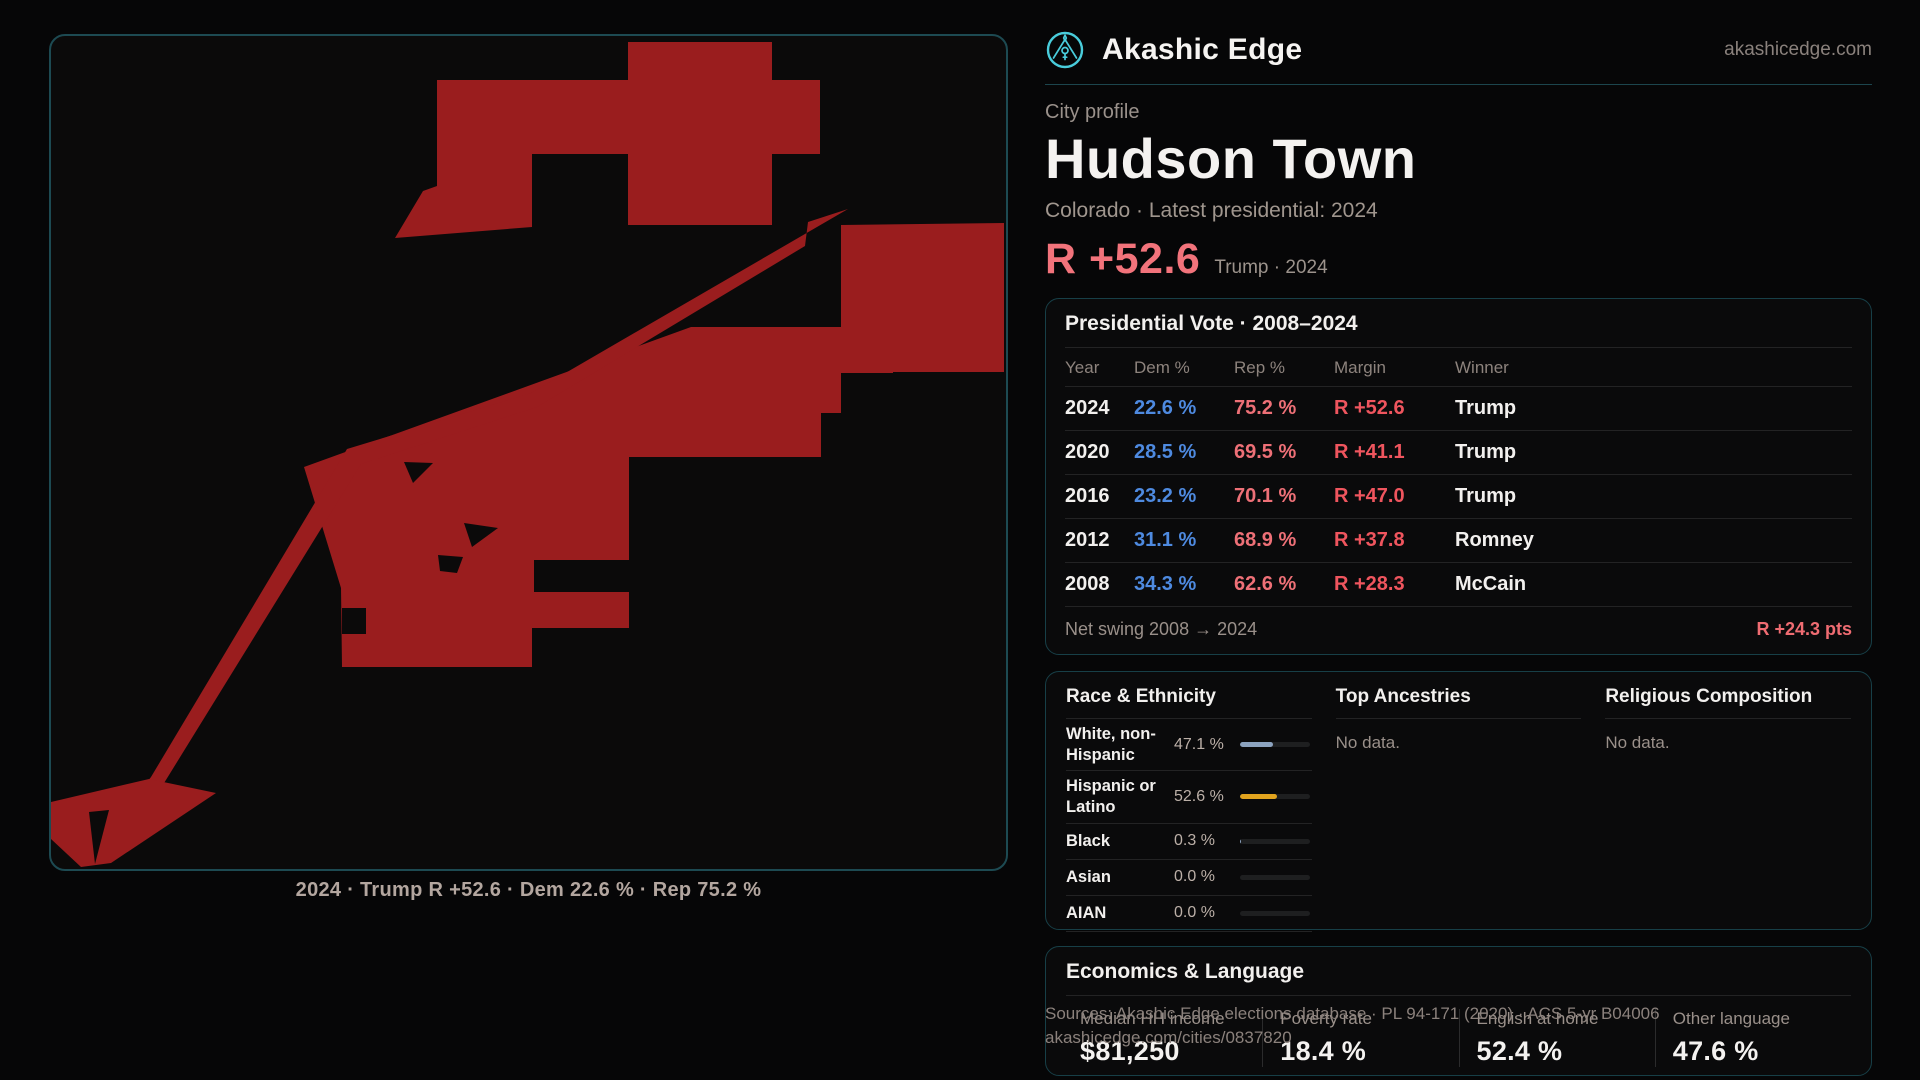 Image resolution: width=1920 pixels, height=1080 pixels. What do you see at coordinates (1130, 1051) in the screenshot?
I see `stat-value: $81,250` at bounding box center [1130, 1051].